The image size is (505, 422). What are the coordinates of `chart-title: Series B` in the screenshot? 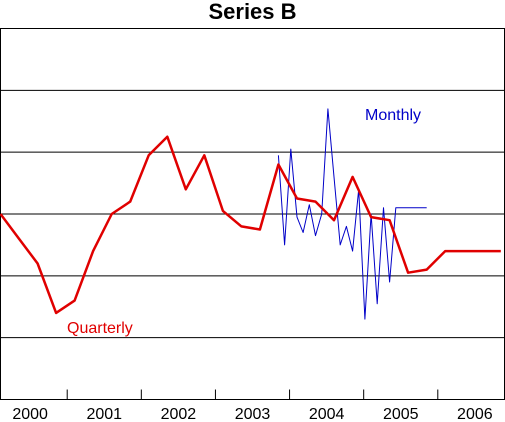 It's located at (252, 12).